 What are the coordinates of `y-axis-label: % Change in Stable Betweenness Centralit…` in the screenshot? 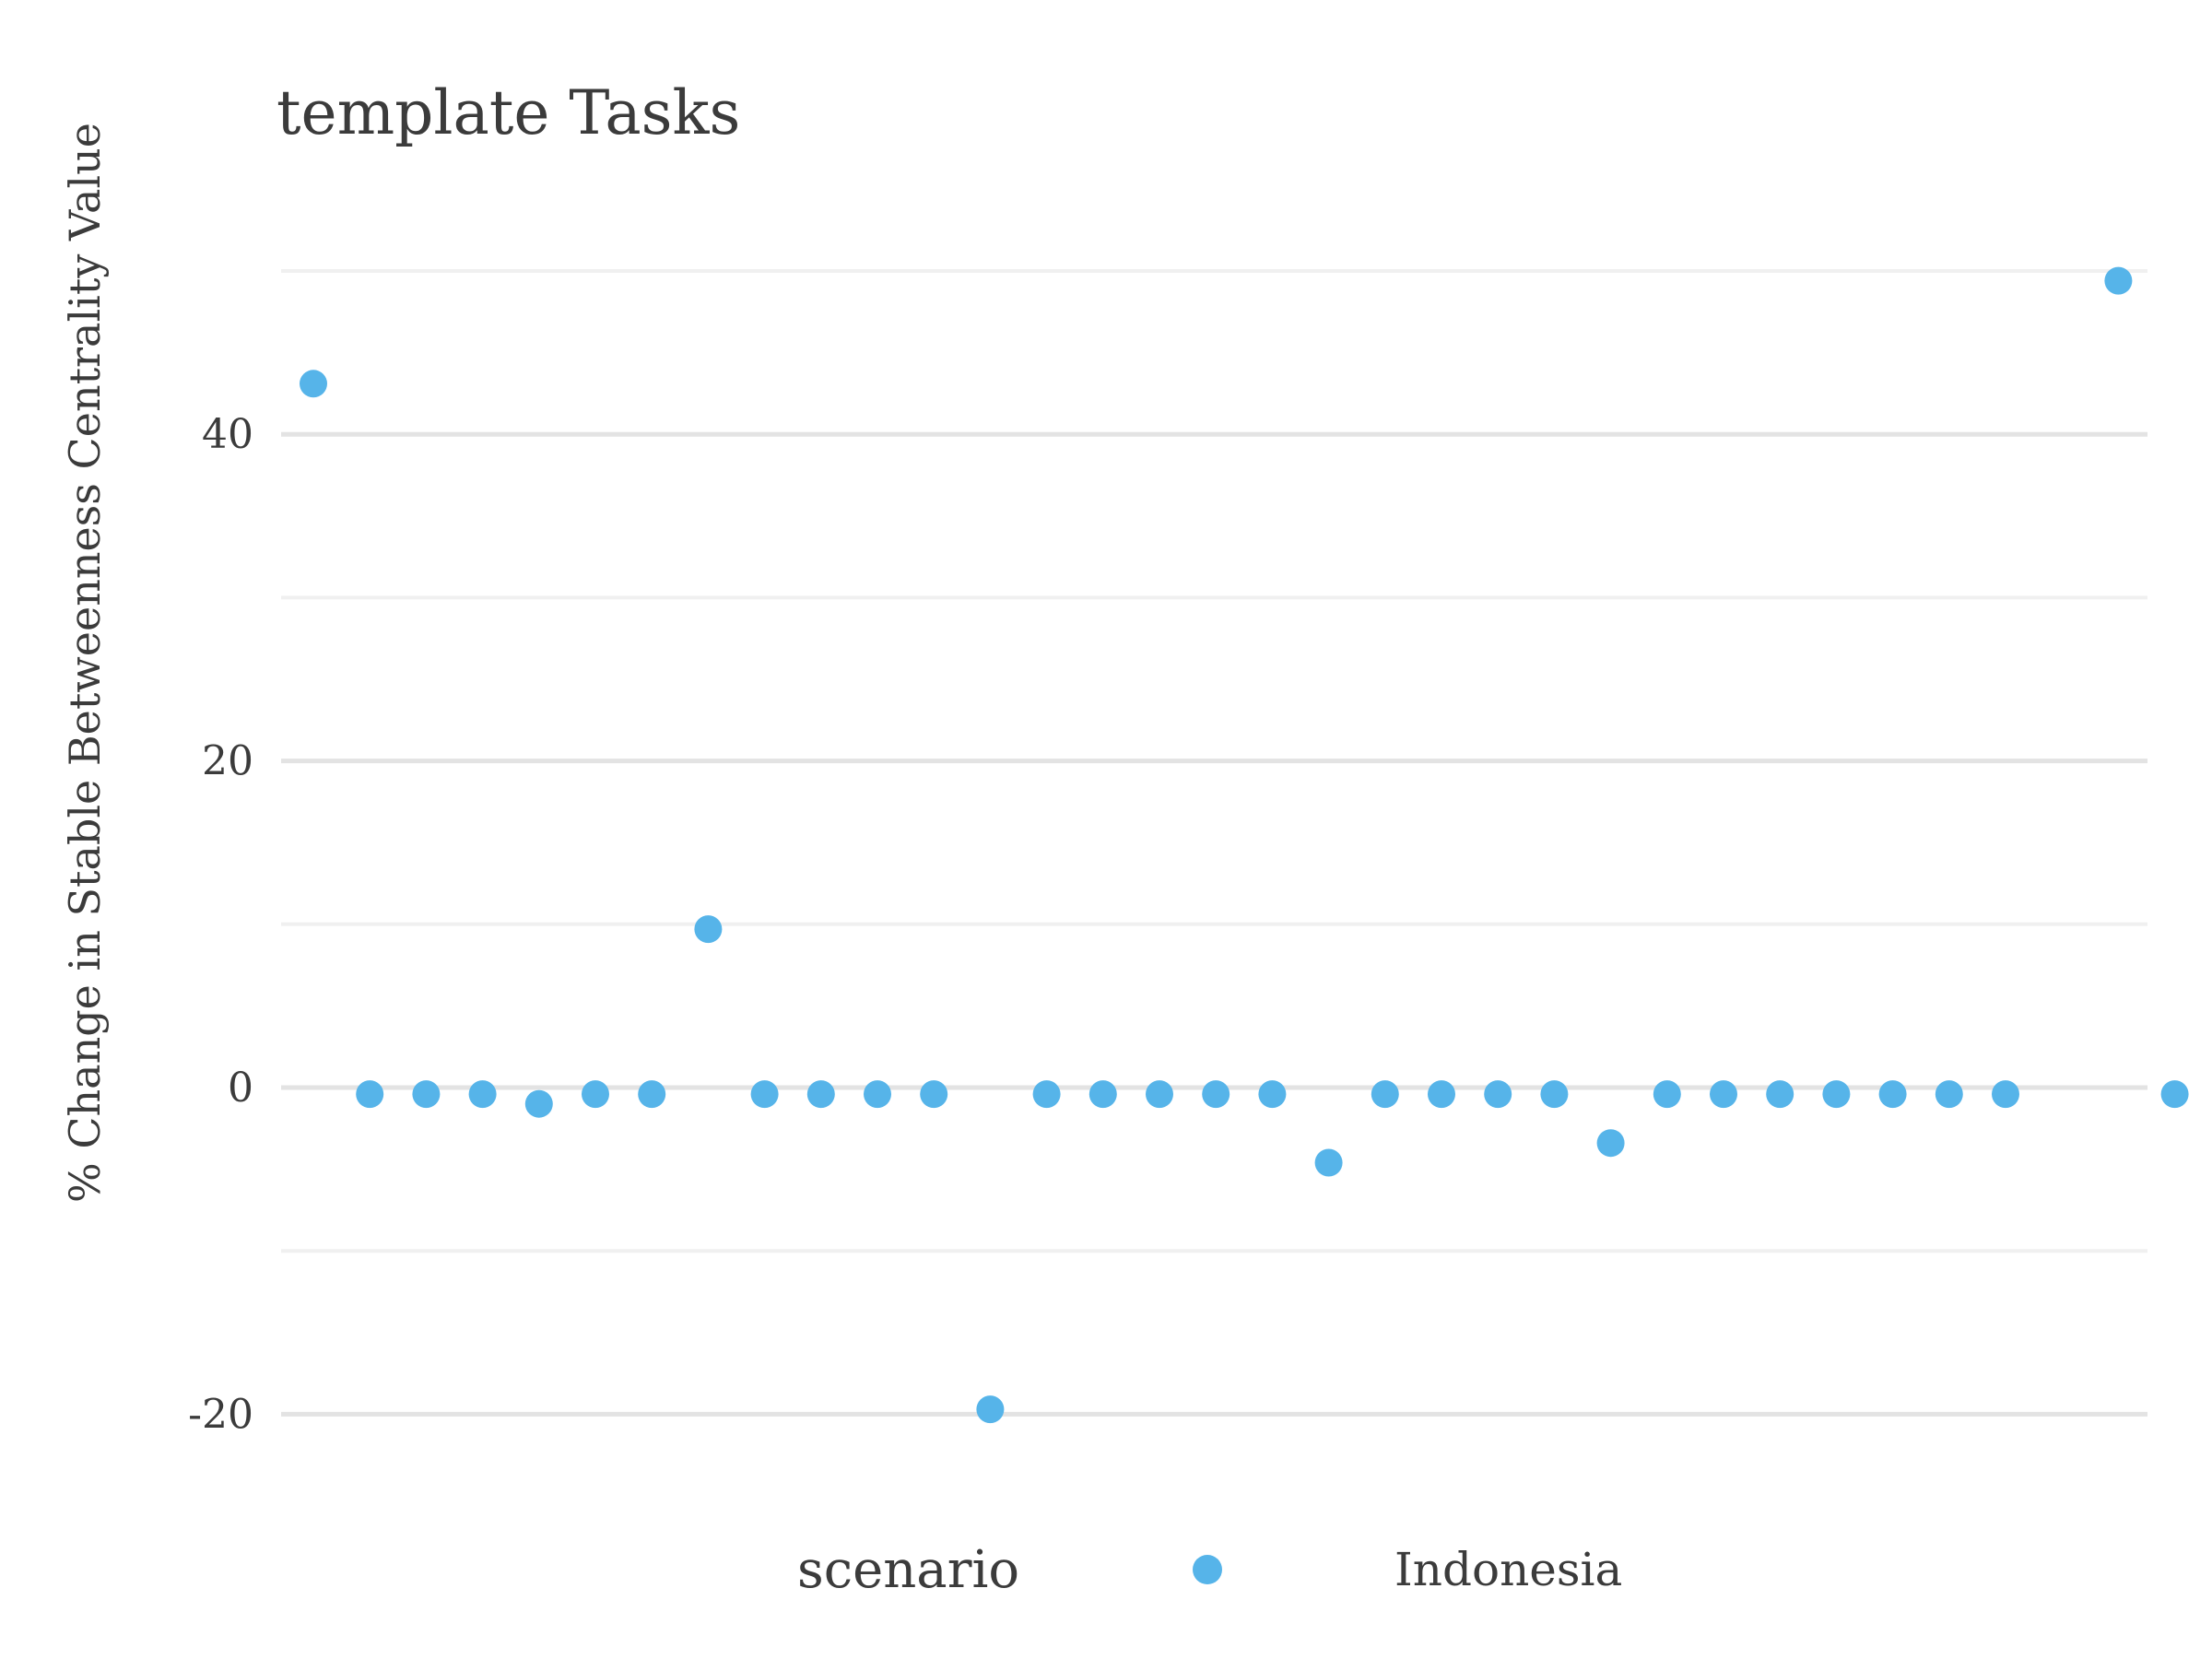 It's located at (85, 663).